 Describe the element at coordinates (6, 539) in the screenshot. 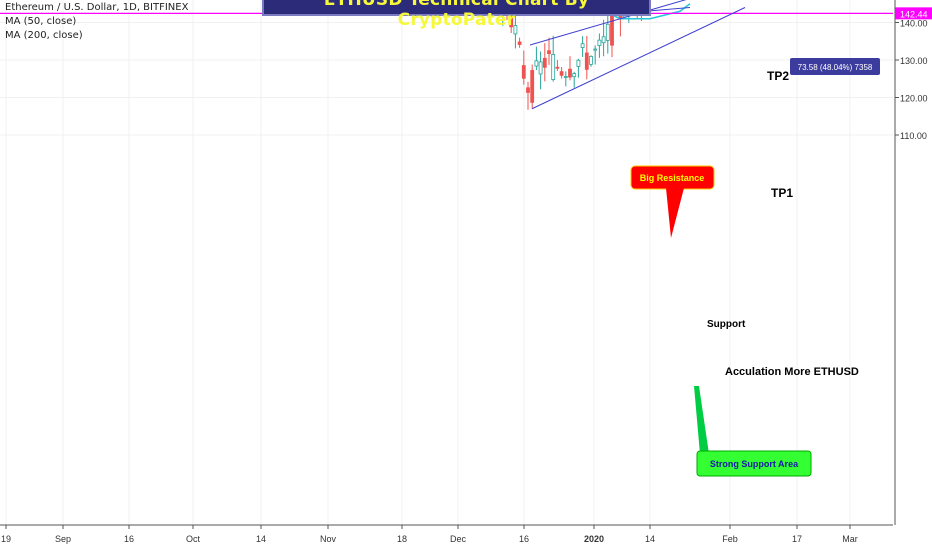

I see `time-tick-label: 19` at that location.